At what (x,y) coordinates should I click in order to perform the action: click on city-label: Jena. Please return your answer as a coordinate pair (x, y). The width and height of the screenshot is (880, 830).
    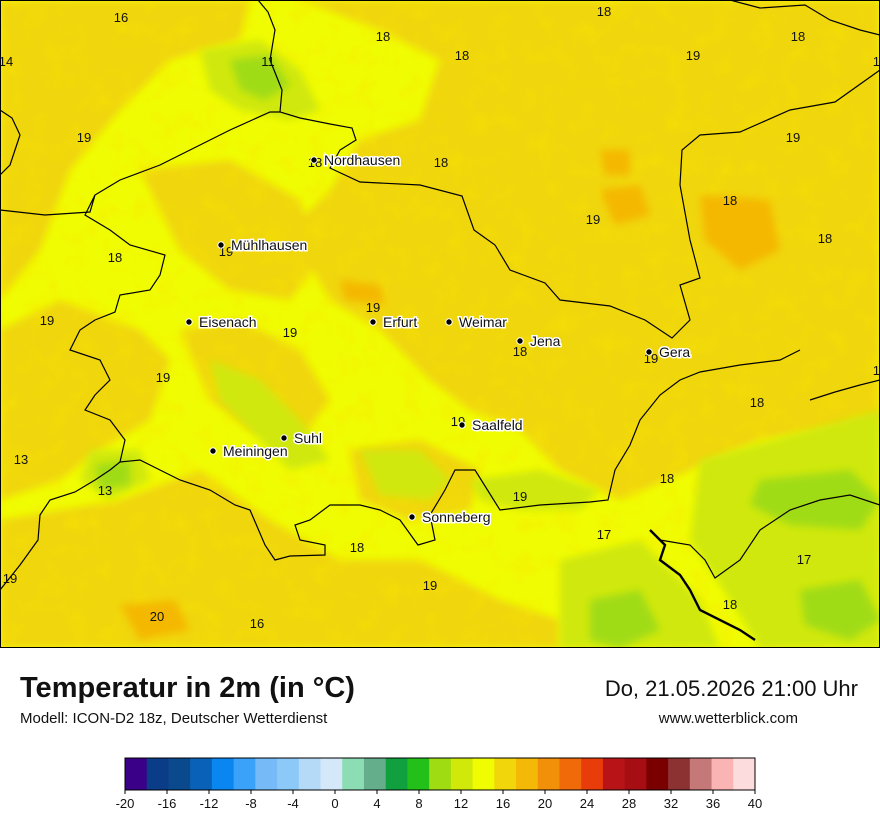
    Looking at the image, I should click on (545, 341).